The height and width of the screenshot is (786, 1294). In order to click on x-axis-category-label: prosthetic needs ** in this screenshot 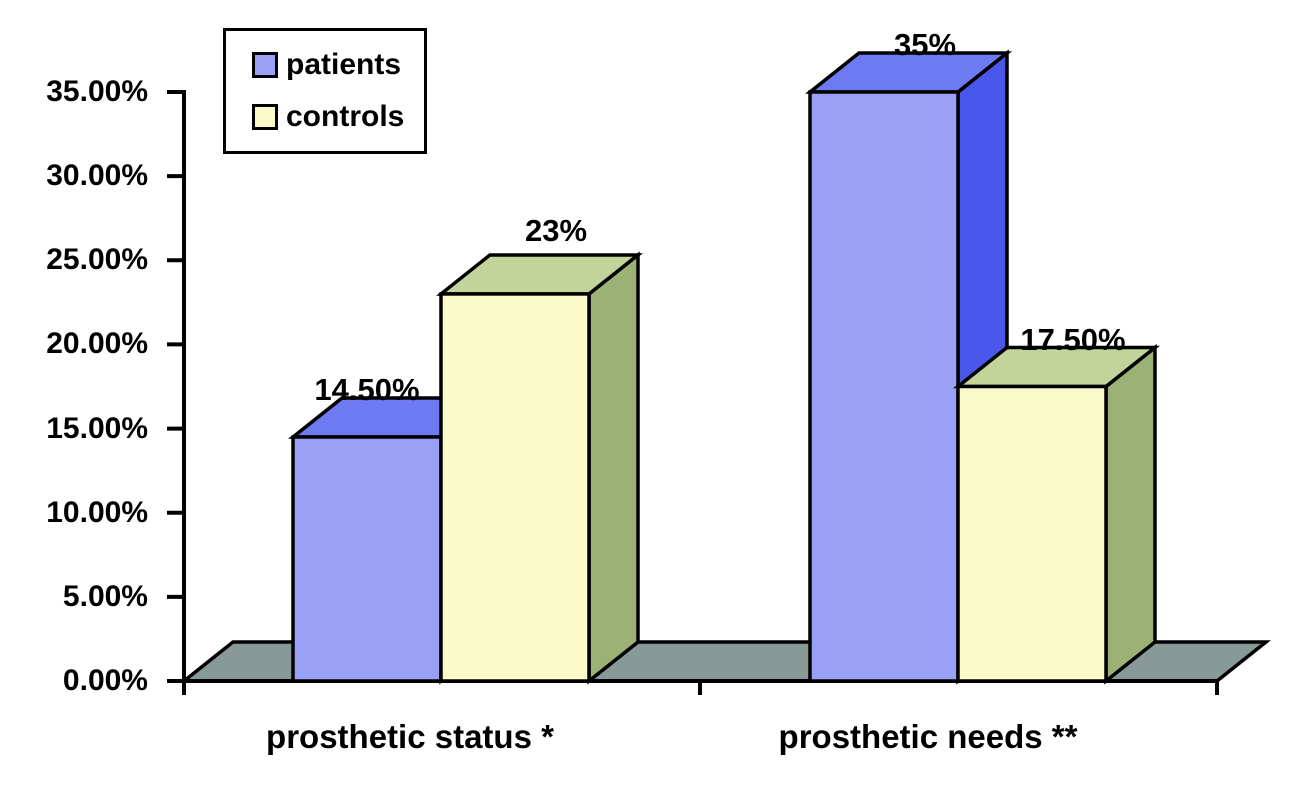, I will do `click(928, 736)`.